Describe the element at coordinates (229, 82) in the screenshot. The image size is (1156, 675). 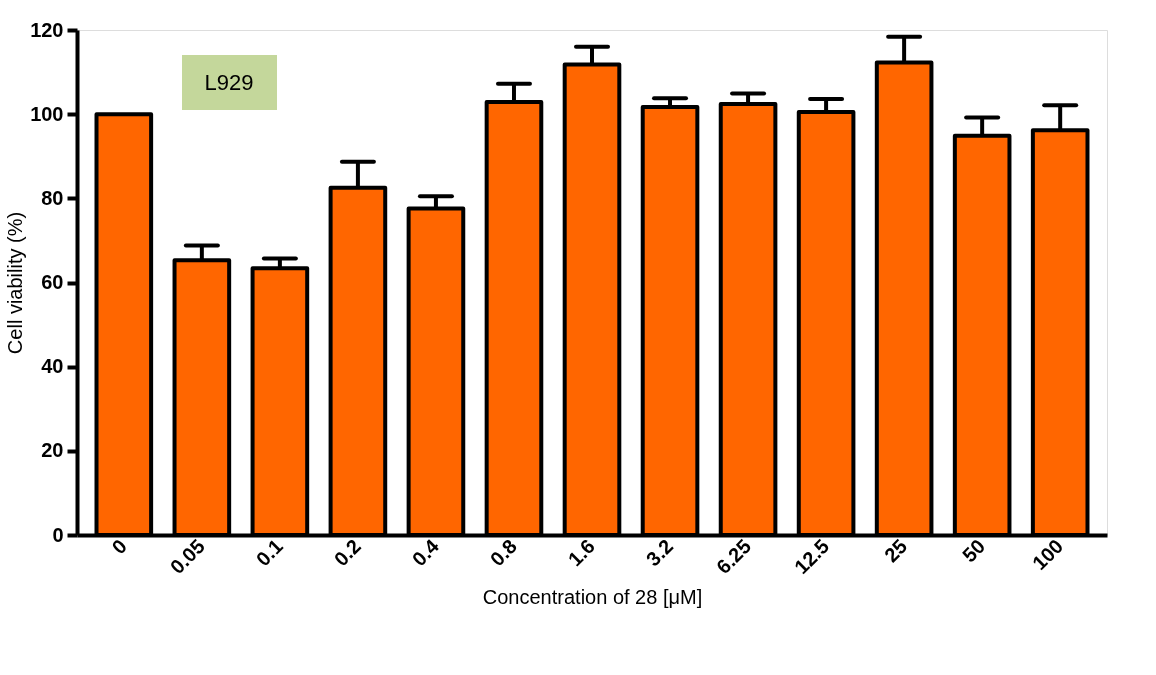
I see `annotation: L929` at that location.